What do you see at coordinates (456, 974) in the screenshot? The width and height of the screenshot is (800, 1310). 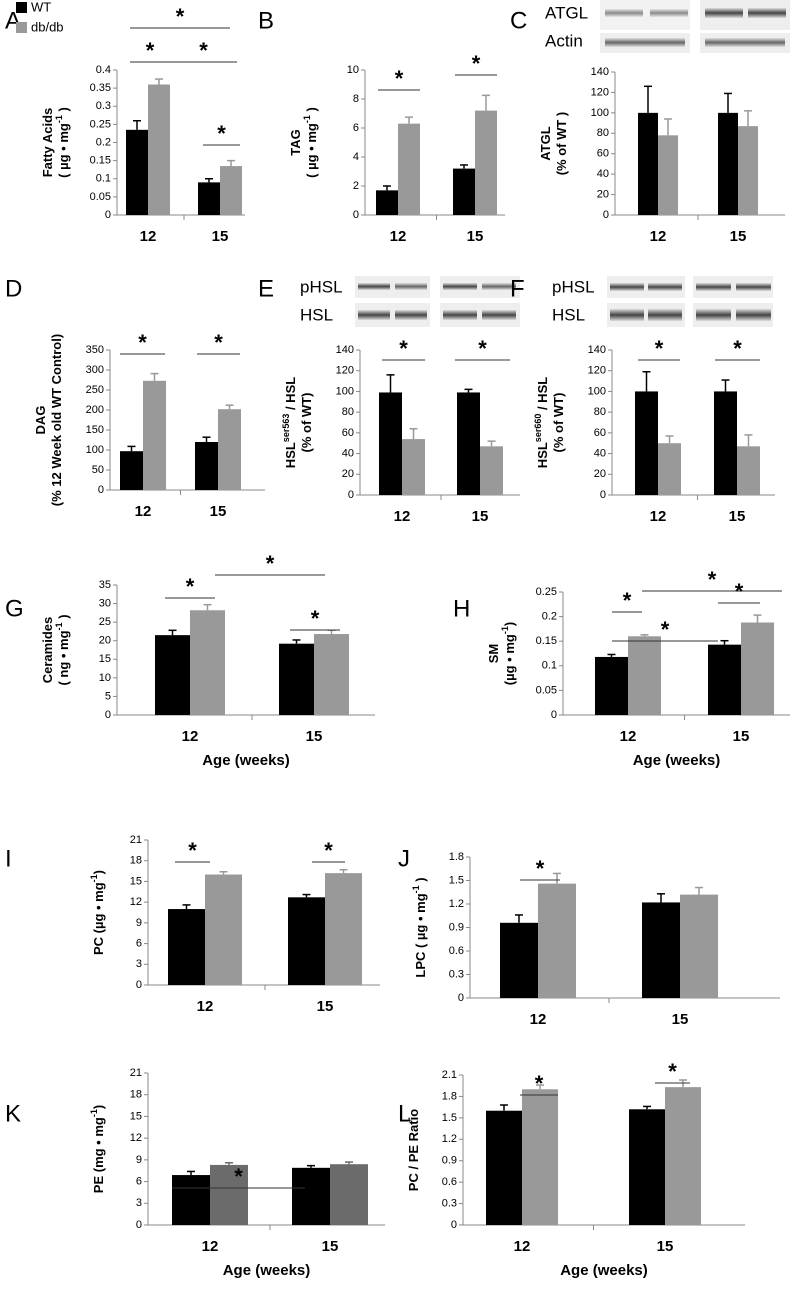 I see `y-tick-label: 0.3` at bounding box center [456, 974].